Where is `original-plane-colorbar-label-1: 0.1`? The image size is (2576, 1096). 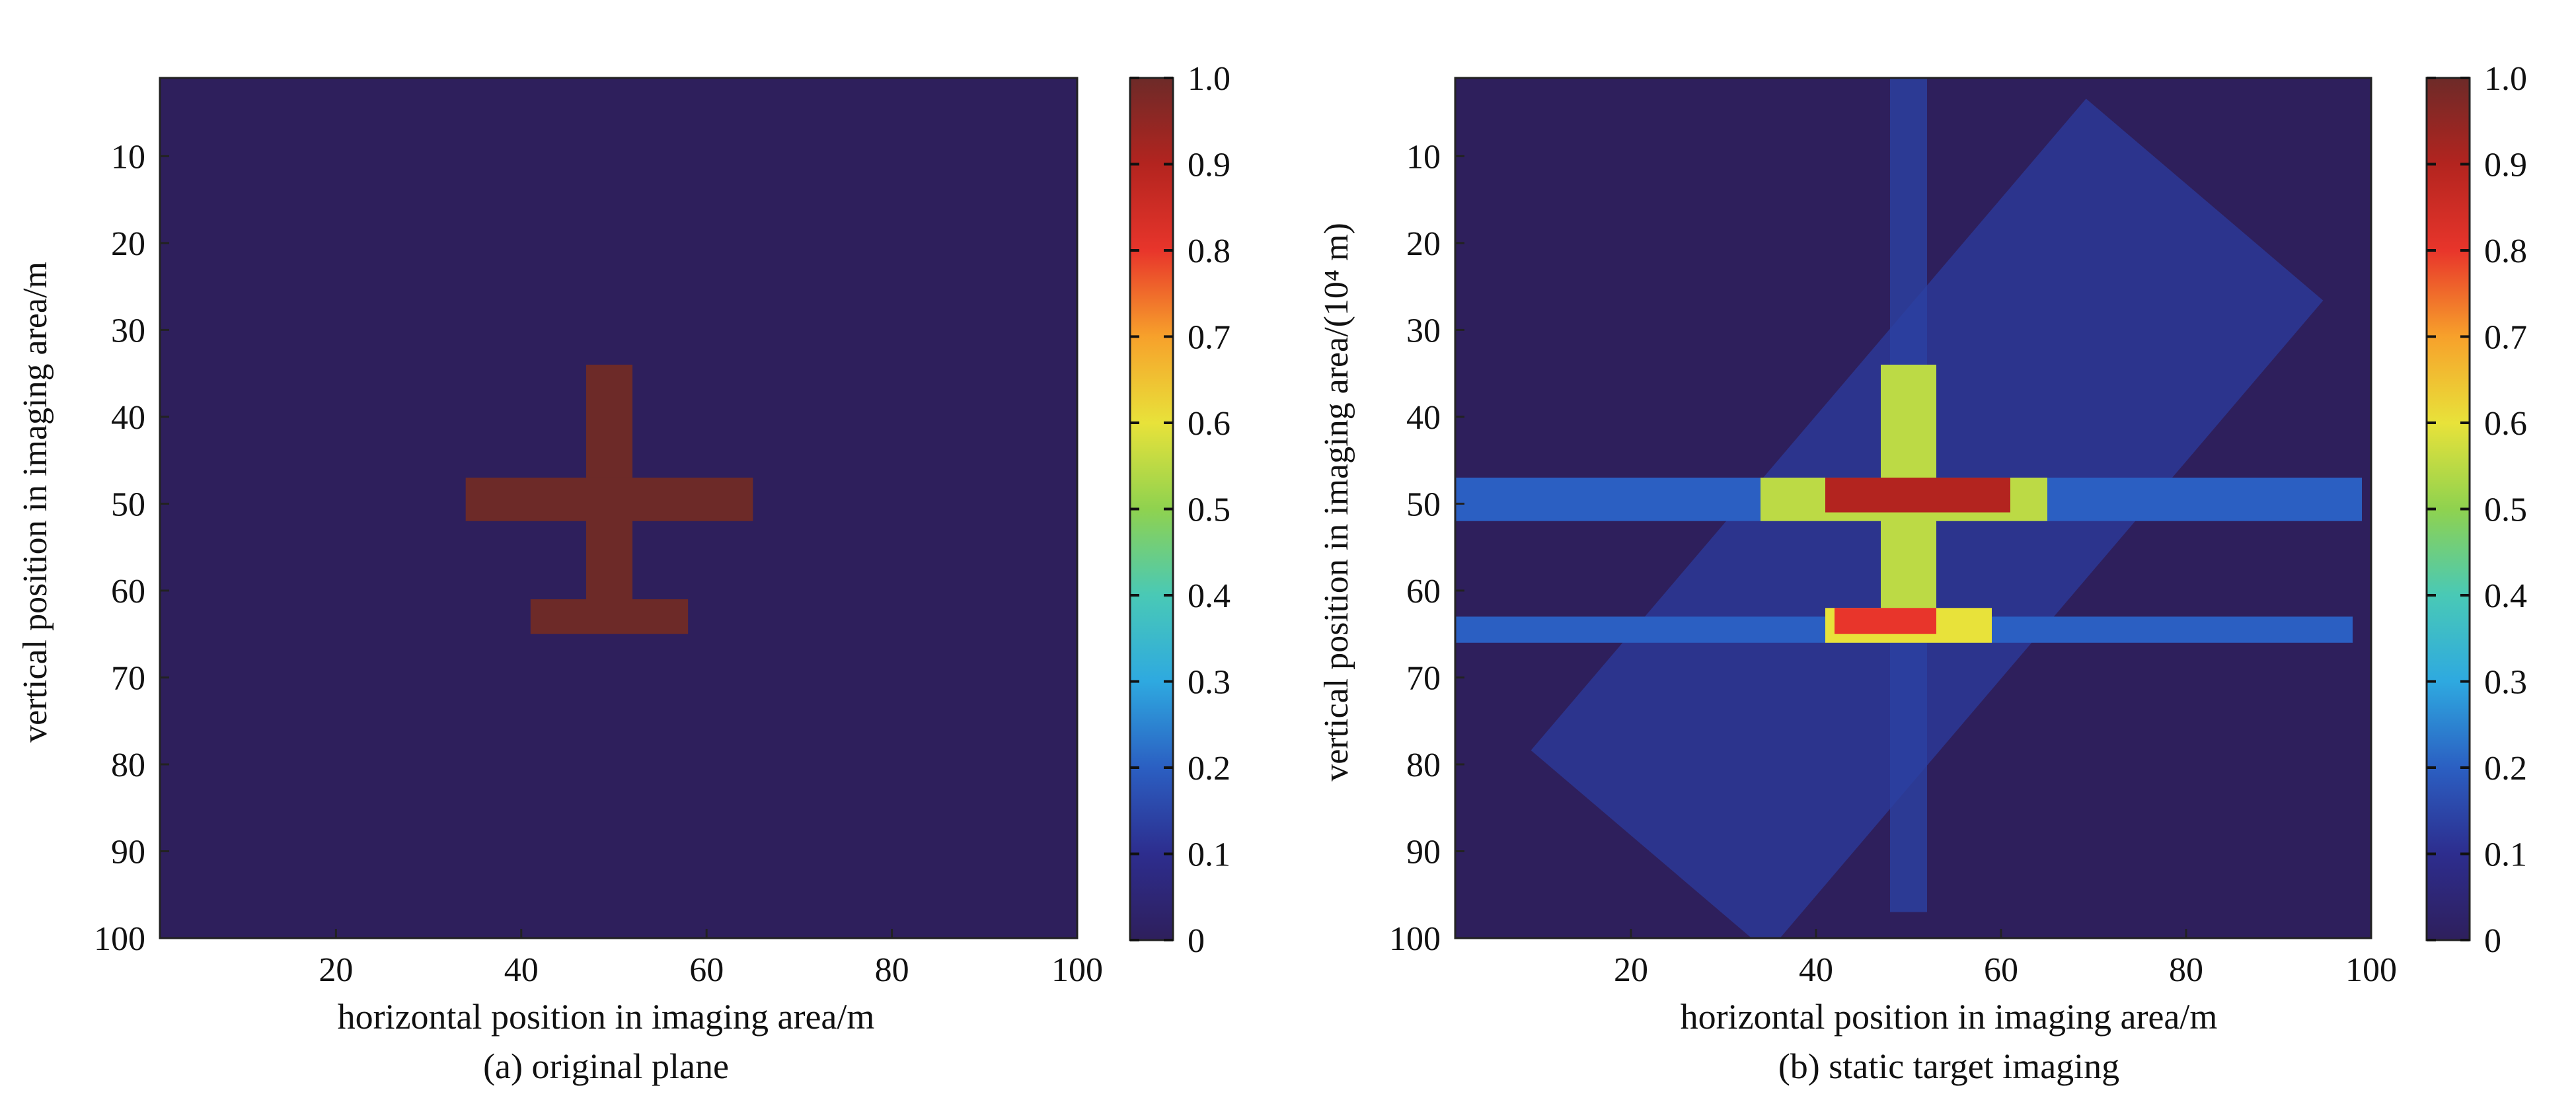
original-plane-colorbar-label-1: 0.1 is located at coordinates (1210, 855).